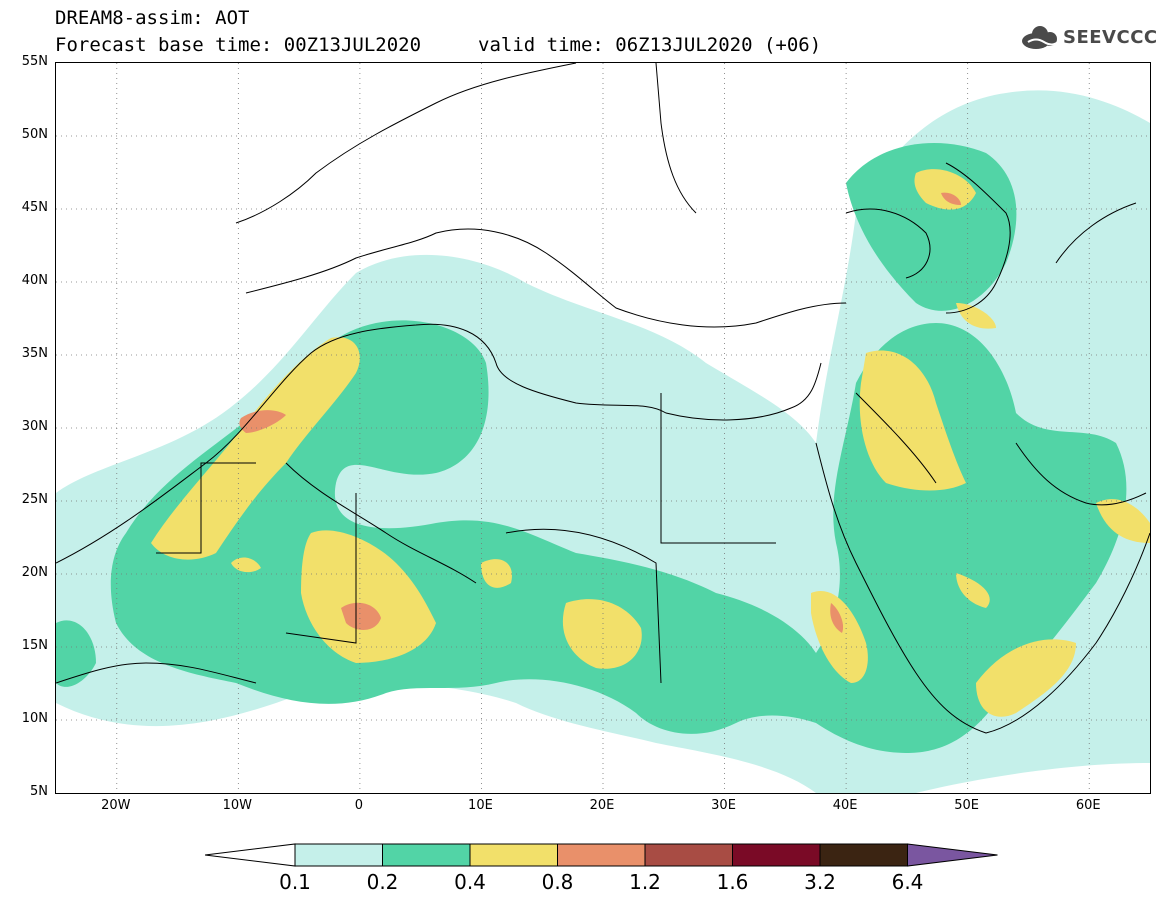  Describe the element at coordinates (557, 882) in the screenshot. I see `colorbar-level-label: 0.8` at that location.